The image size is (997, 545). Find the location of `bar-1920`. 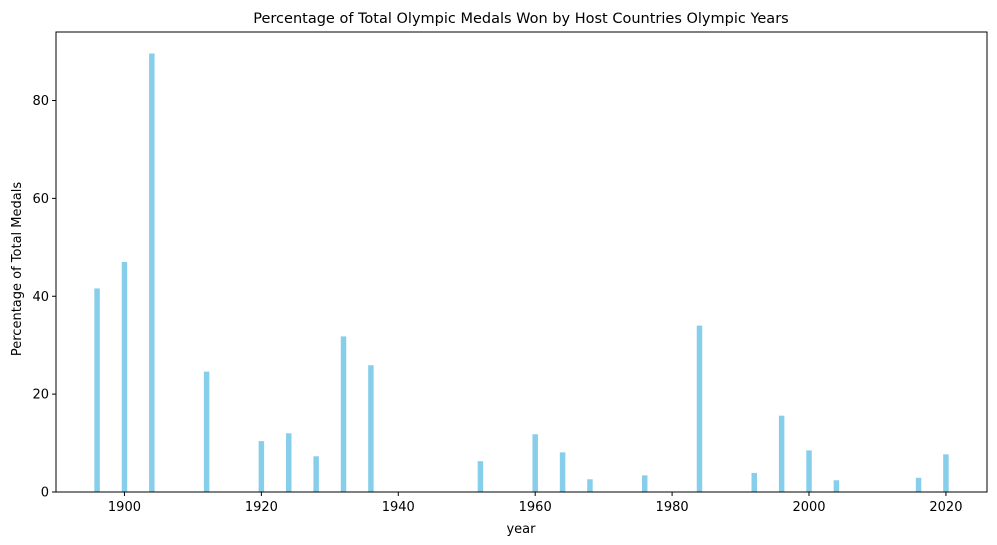

bar-1920 is located at coordinates (261, 466).